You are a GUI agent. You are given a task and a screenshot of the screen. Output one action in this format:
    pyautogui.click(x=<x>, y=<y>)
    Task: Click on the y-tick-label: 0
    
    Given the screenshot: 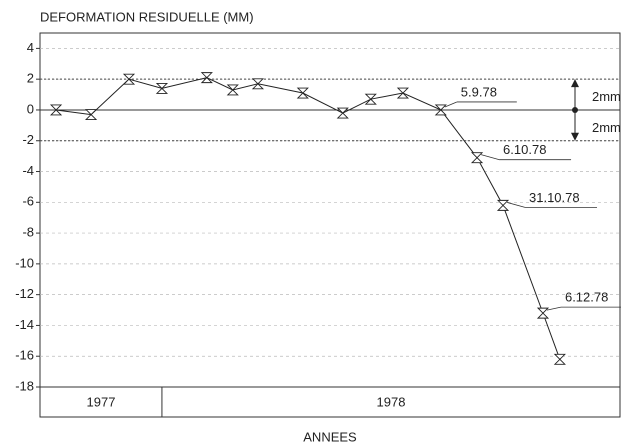 What is the action you would take?
    pyautogui.click(x=30, y=108)
    